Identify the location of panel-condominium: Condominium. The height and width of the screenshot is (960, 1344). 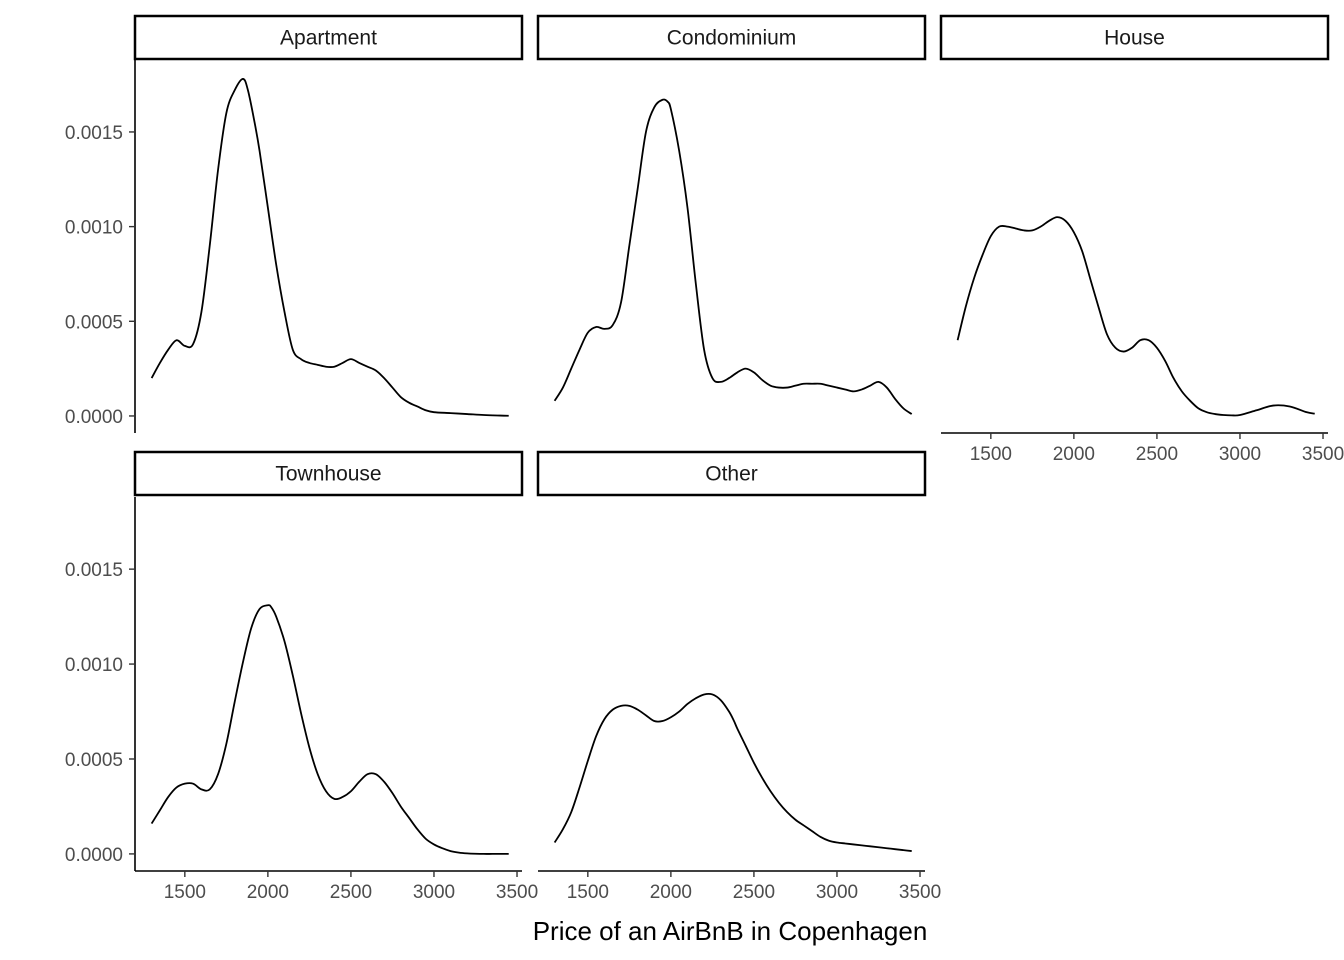
(731, 214).